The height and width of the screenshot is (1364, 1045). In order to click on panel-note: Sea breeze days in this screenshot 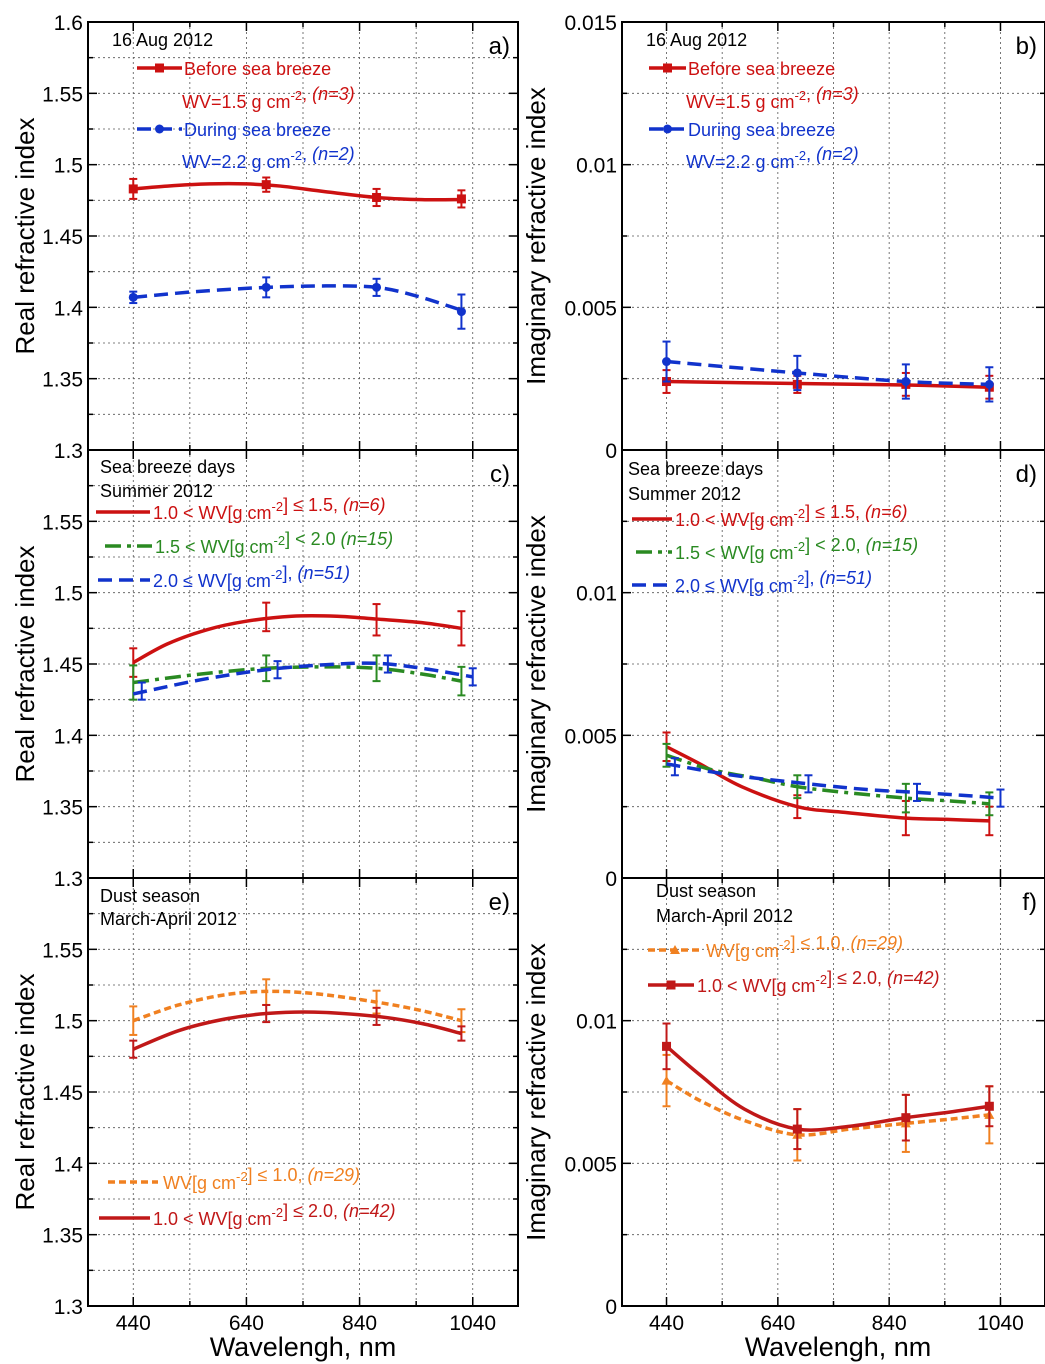, I will do `click(695, 469)`.